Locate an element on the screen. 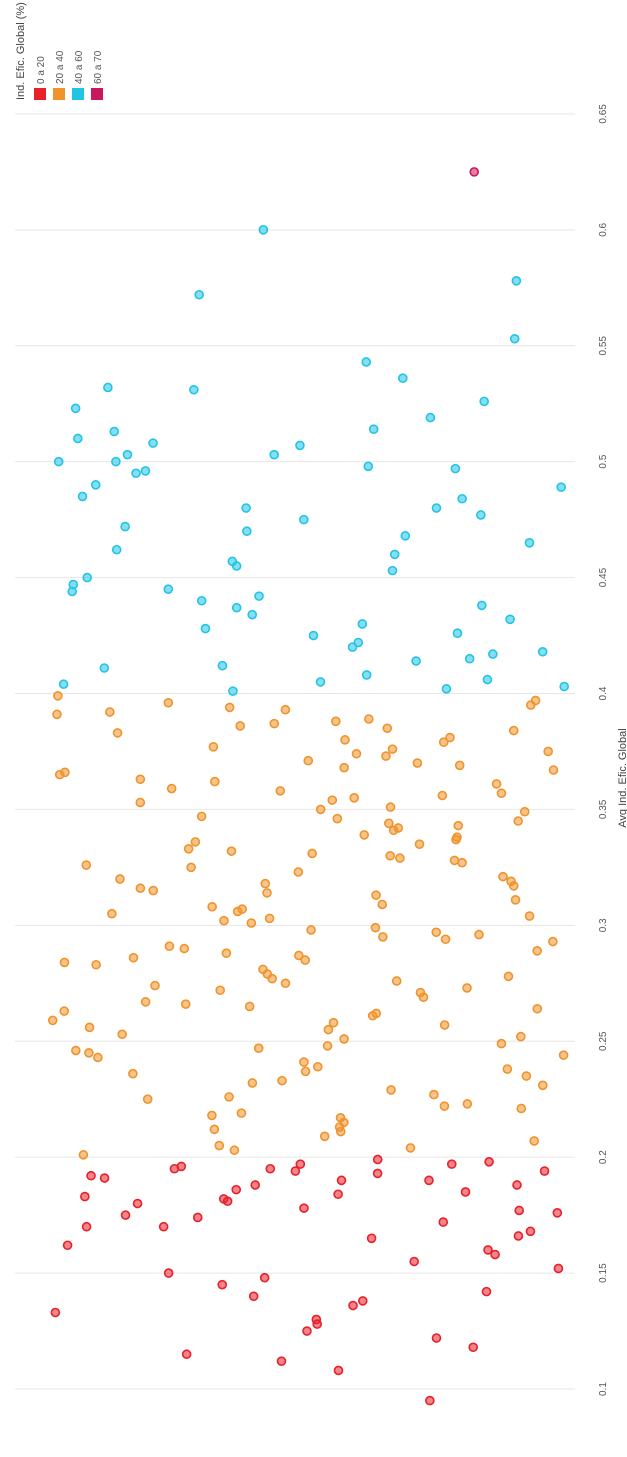  y-tick-label: 0.65 is located at coordinates (603, 114).